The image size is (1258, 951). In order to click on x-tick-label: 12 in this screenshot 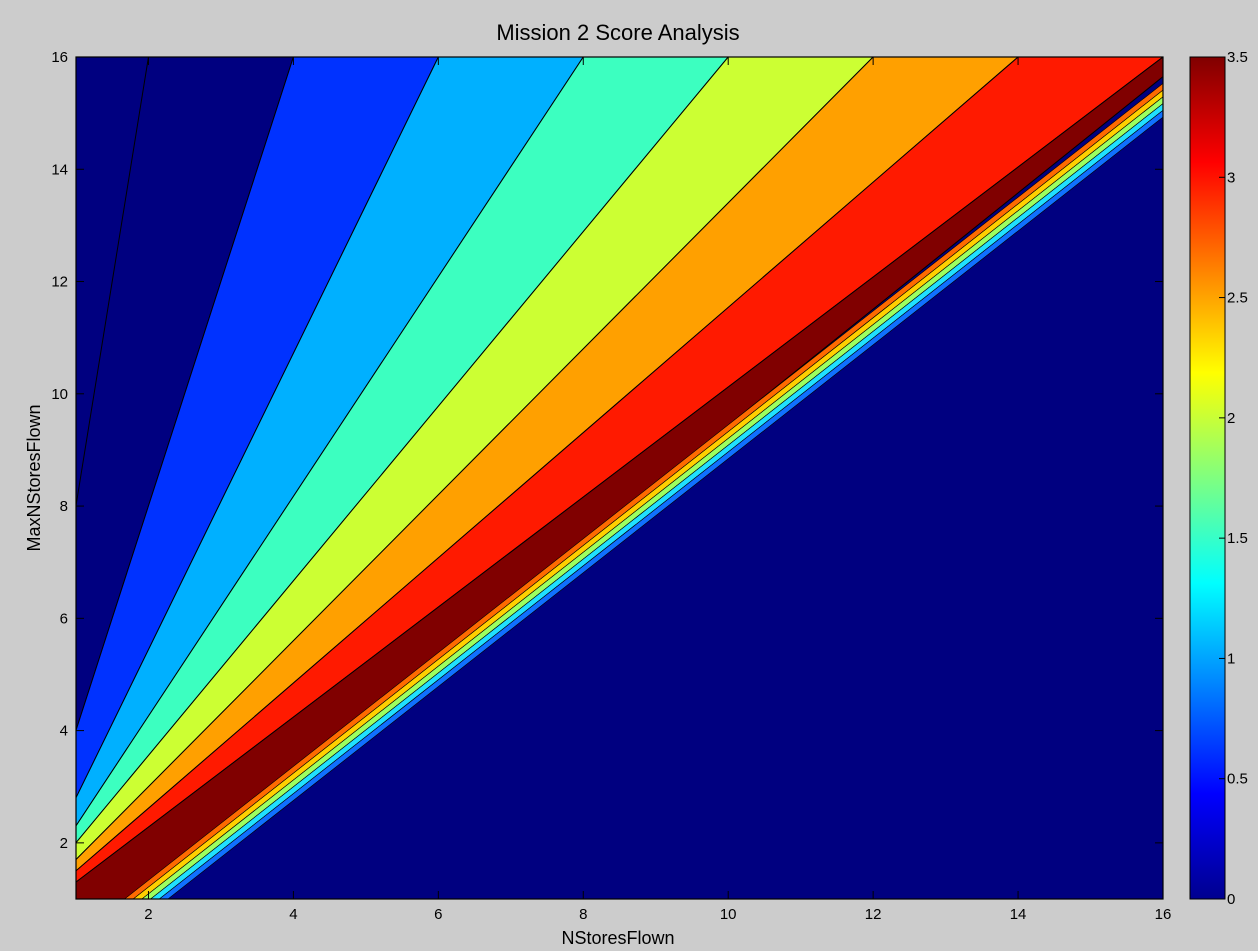, I will do `click(873, 914)`.